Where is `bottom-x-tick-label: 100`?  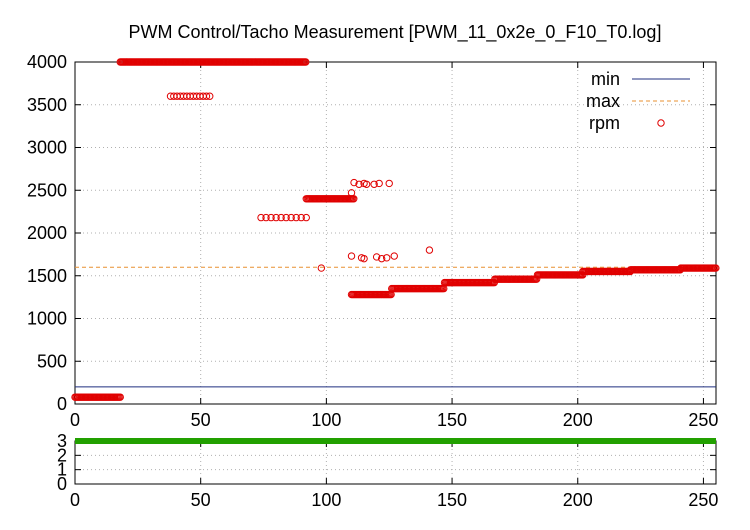
bottom-x-tick-label: 100 is located at coordinates (326, 500).